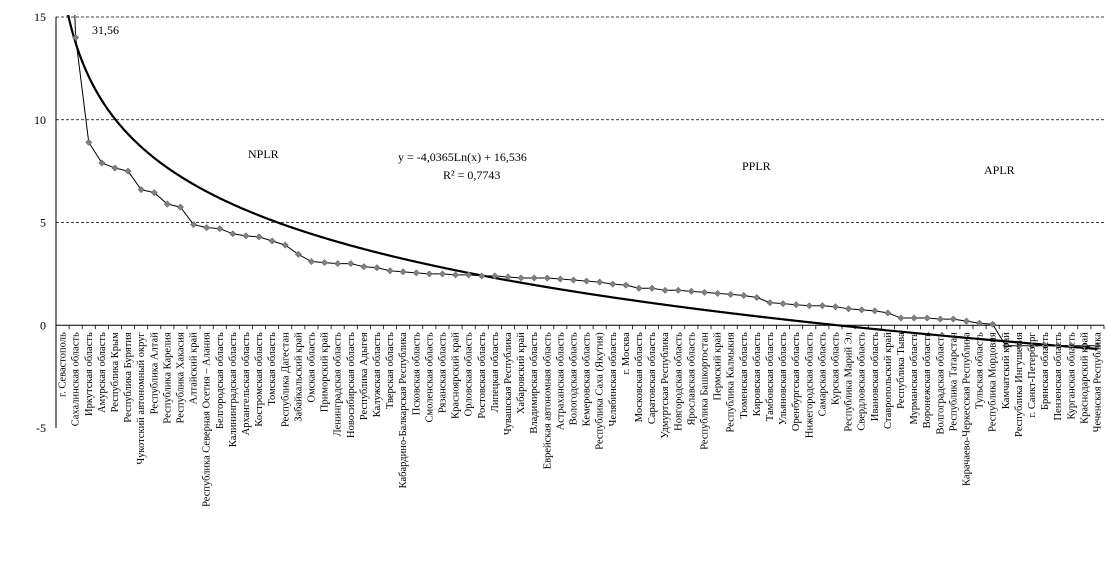 Image resolution: width=1107 pixels, height=586 pixels. I want to click on category-label: Томская область, so click(272, 369).